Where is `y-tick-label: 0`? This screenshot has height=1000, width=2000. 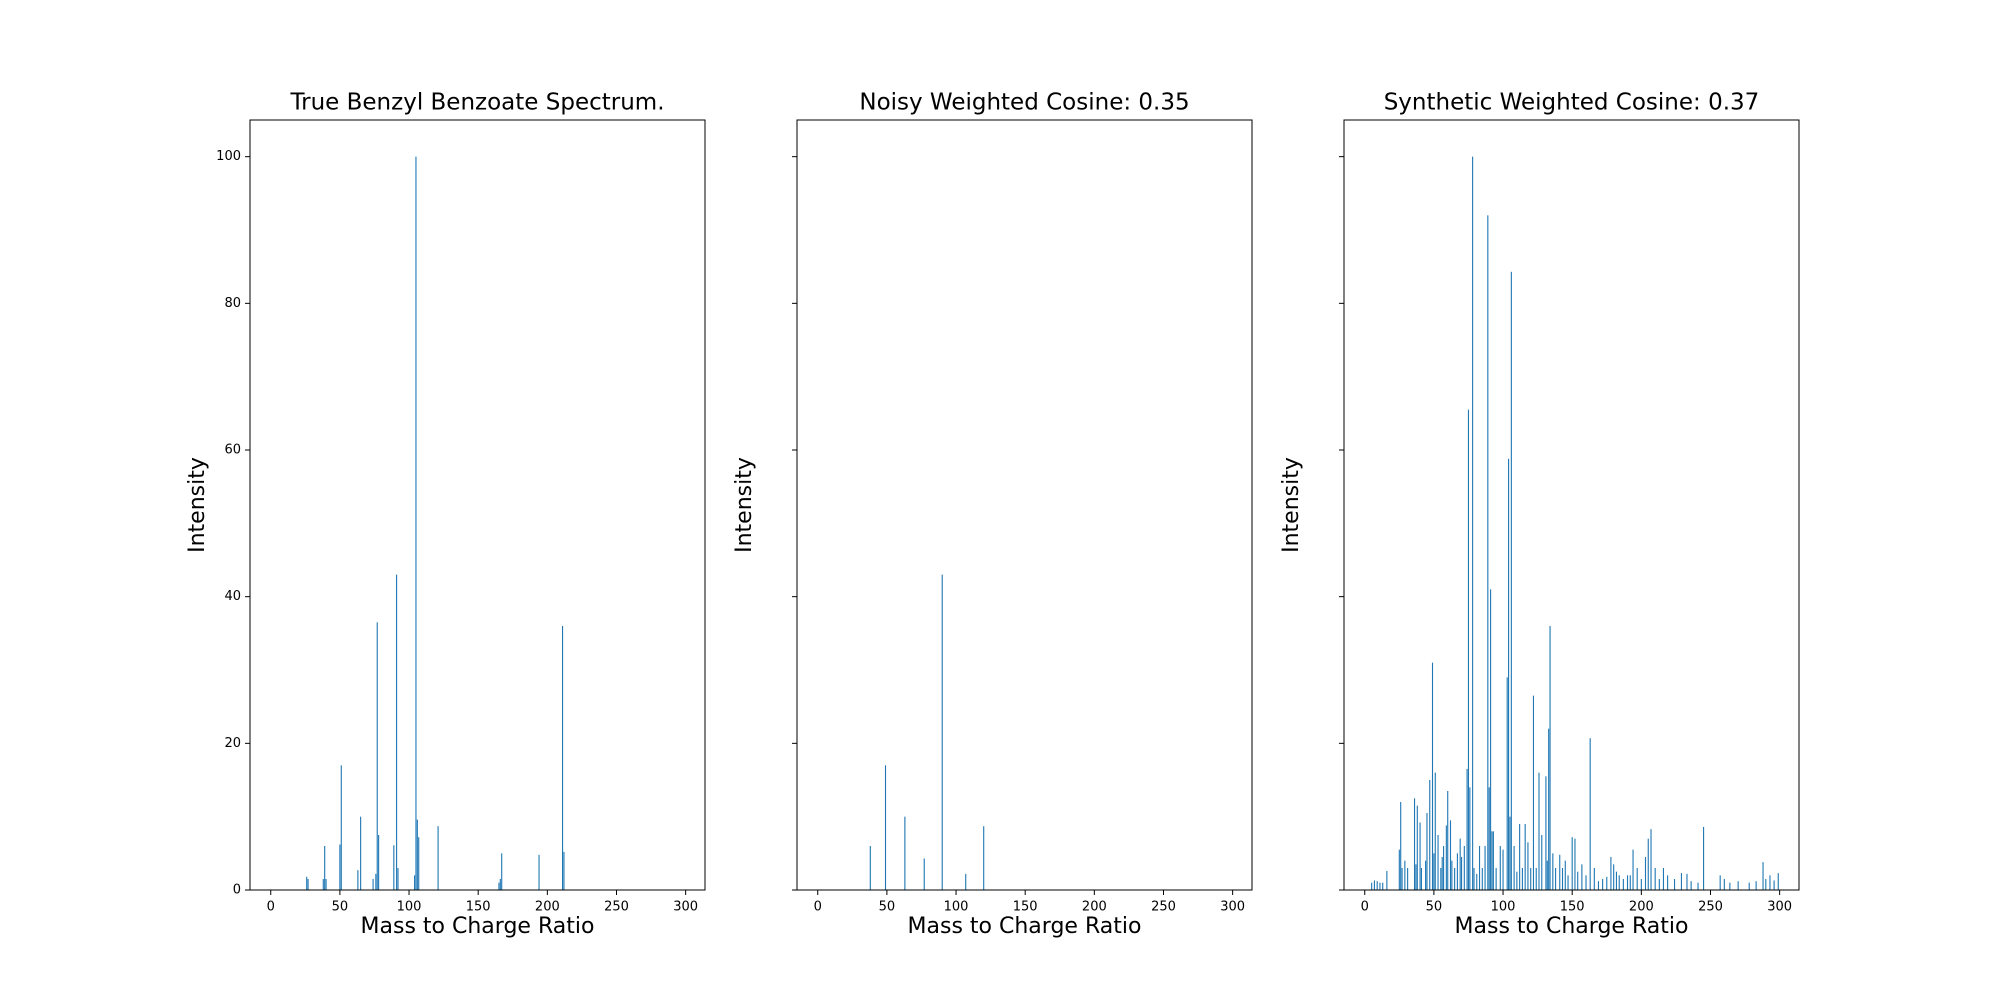 y-tick-label: 0 is located at coordinates (237, 890).